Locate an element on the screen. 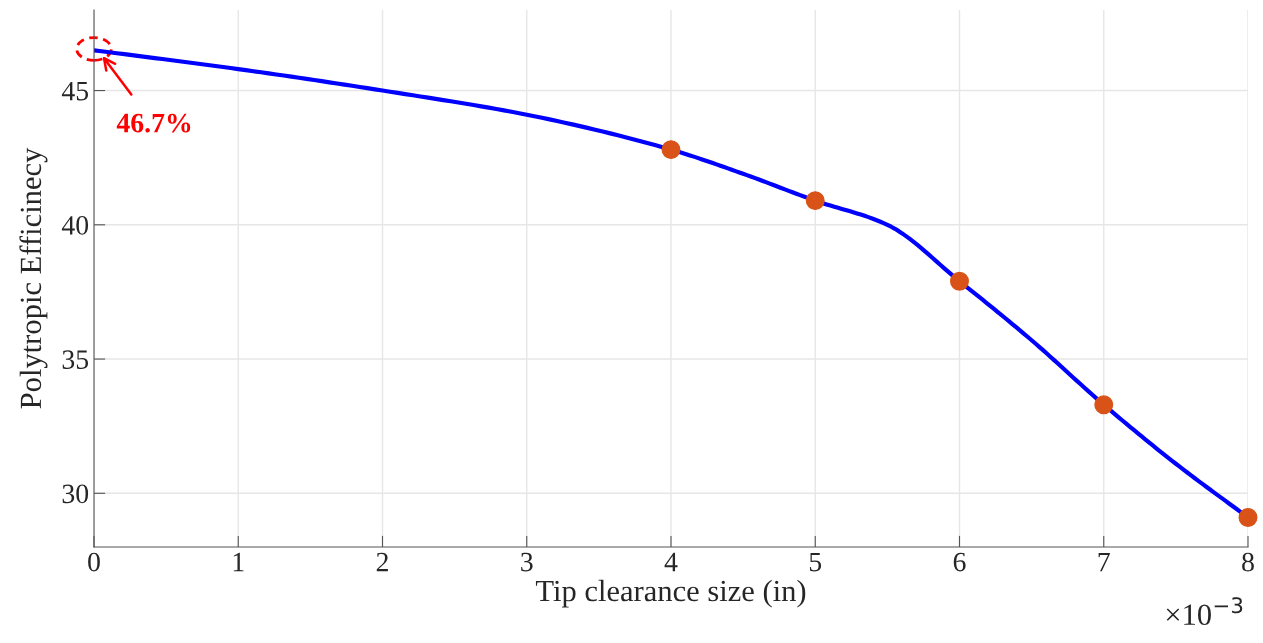  x-tick-label: 7 is located at coordinates (1104, 562).